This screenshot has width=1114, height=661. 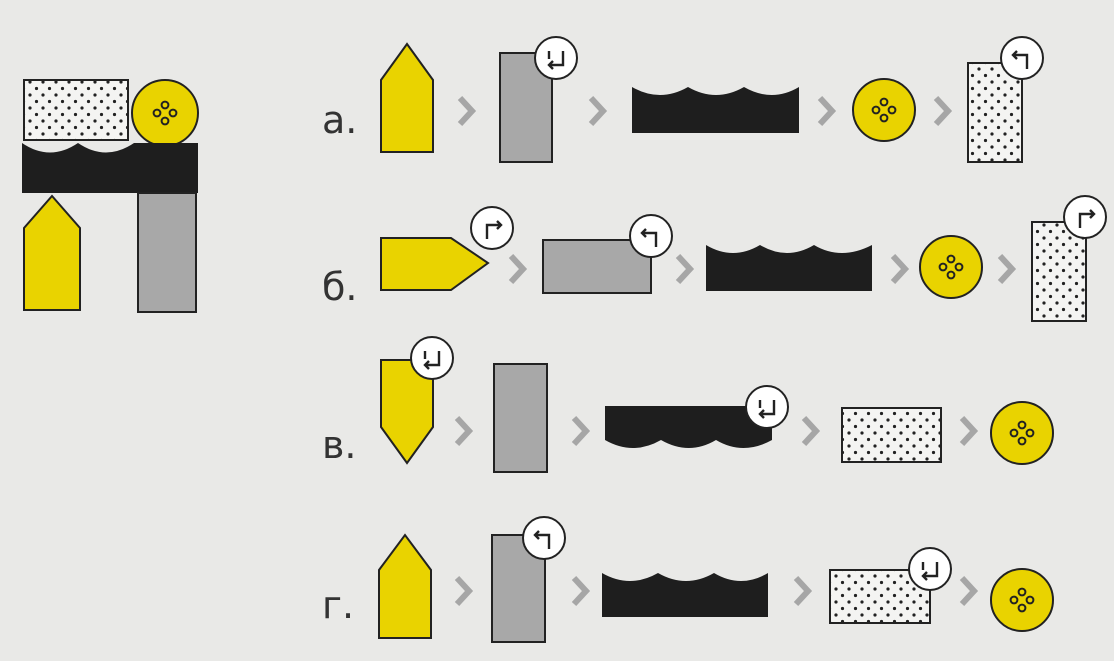 What do you see at coordinates (338, 605) in the screenshot?
I see `option-label: г.` at bounding box center [338, 605].